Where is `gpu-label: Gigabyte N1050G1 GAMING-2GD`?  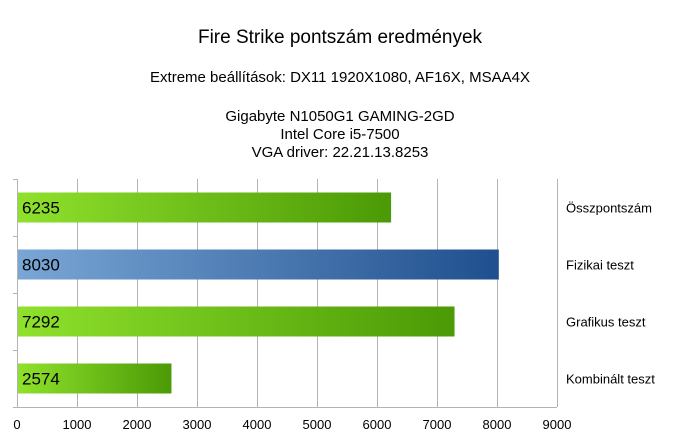 gpu-label: Gigabyte N1050G1 GAMING-2GD is located at coordinates (340, 116).